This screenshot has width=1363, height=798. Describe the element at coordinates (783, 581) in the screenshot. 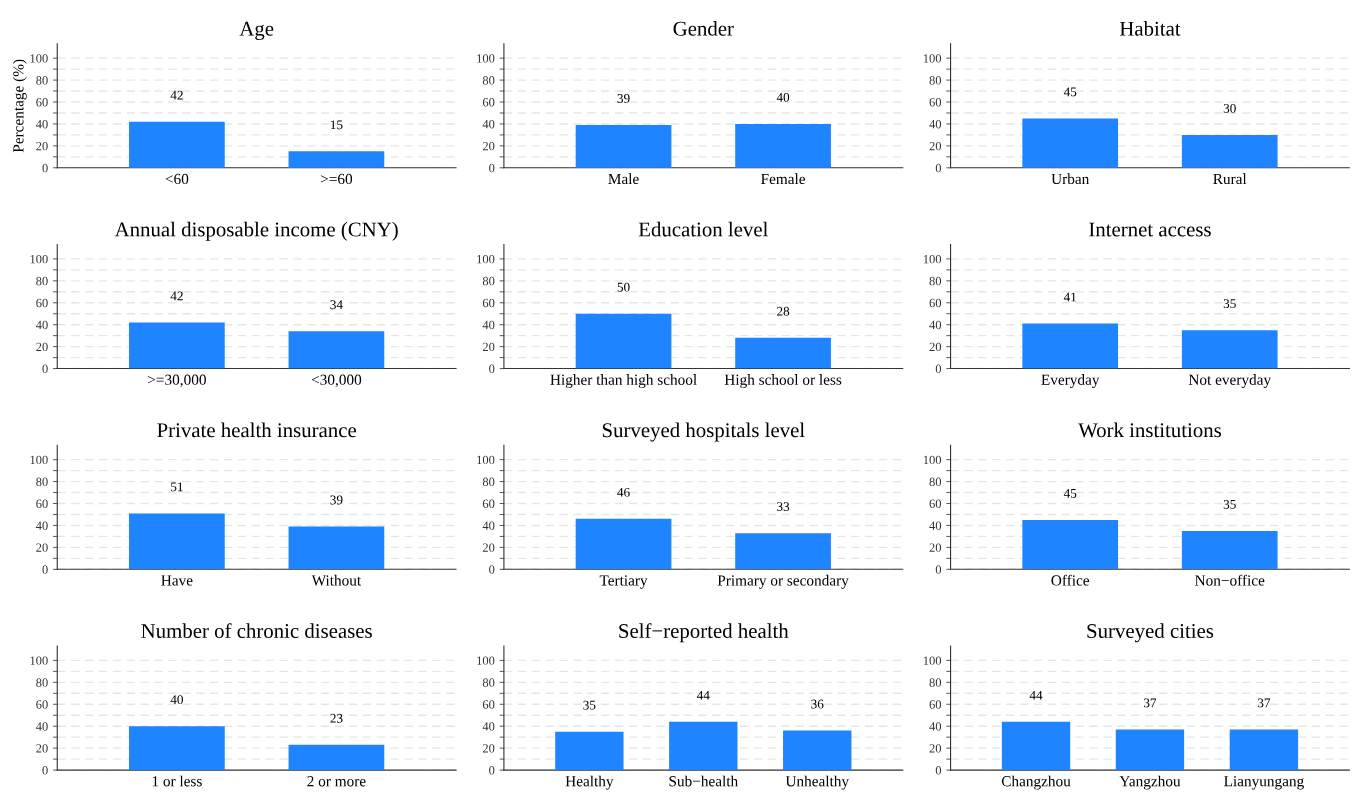

I see `x-tick-label: Primary or secondary` at that location.